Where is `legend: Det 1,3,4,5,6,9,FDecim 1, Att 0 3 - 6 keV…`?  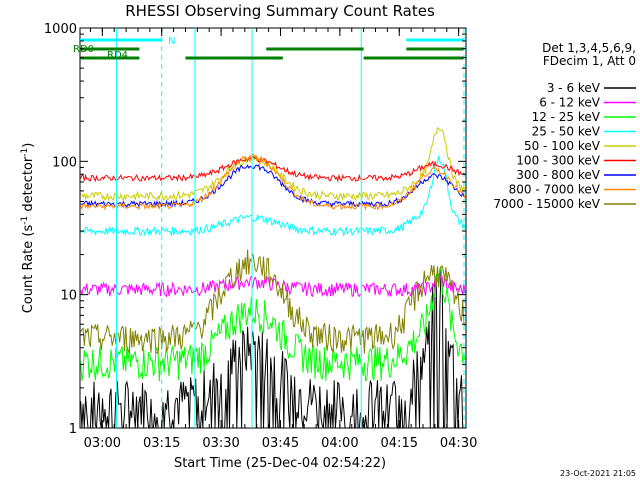 legend: Det 1,3,4,5,6,9,FDecim 1, Att 0 3 - 6 keV… is located at coordinates (564, 126).